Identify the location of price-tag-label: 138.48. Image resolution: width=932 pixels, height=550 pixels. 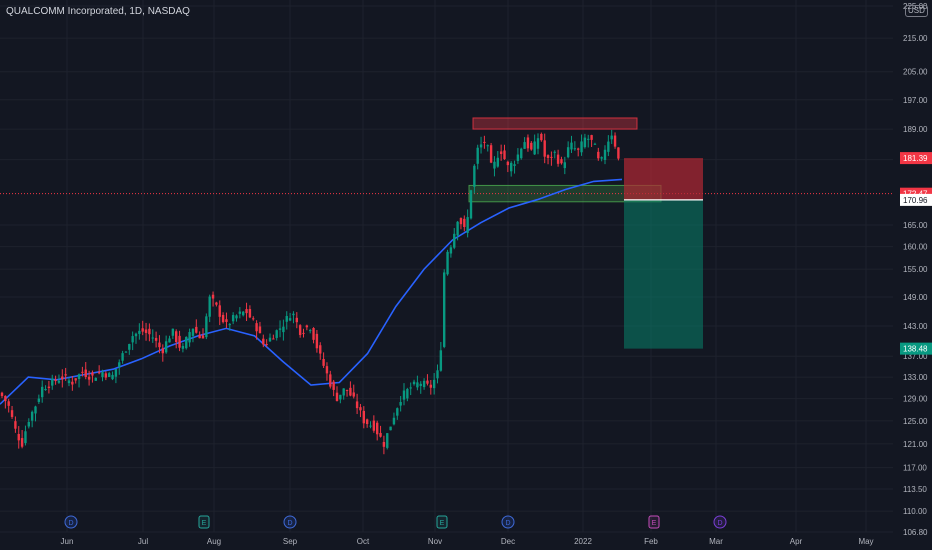
(915, 349).